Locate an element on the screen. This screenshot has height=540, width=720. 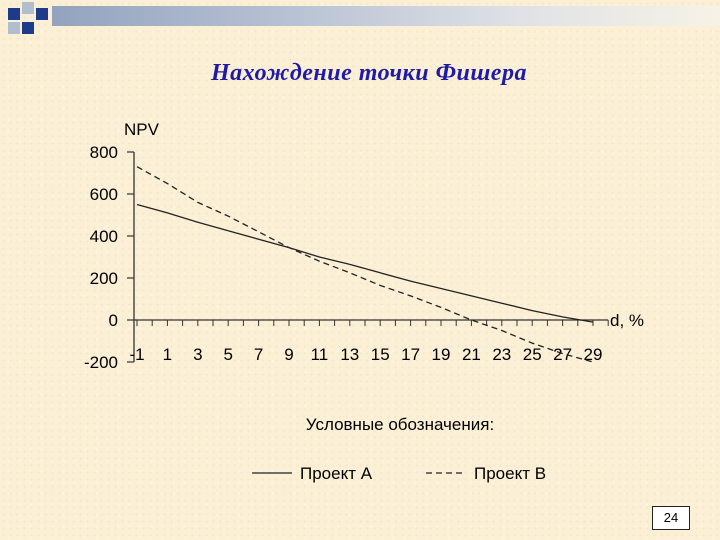
legend-title: Условные обозначения: is located at coordinates (400, 424).